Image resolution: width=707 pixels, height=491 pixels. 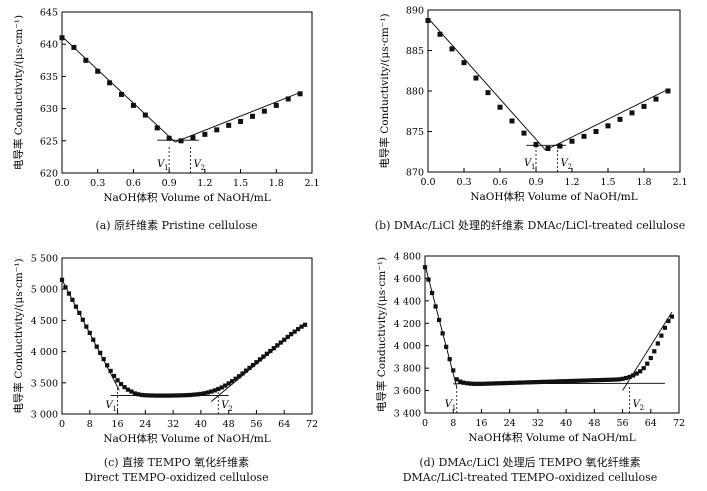 I want to click on caption-a: (a) 原纤维素 Pristine cellulose, so click(x=176, y=225).